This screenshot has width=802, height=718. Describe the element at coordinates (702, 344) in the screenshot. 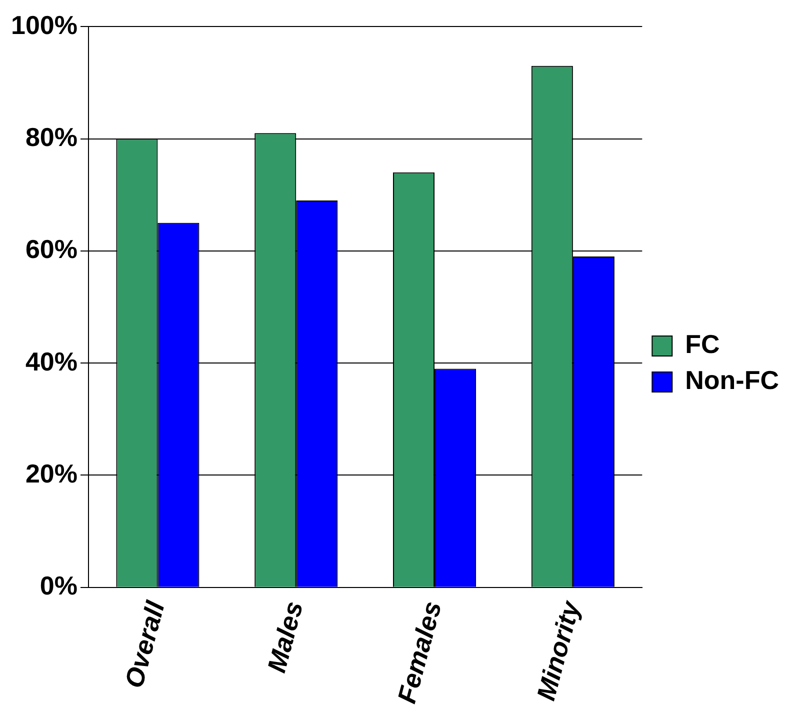

I see `legend-label: FC` at that location.